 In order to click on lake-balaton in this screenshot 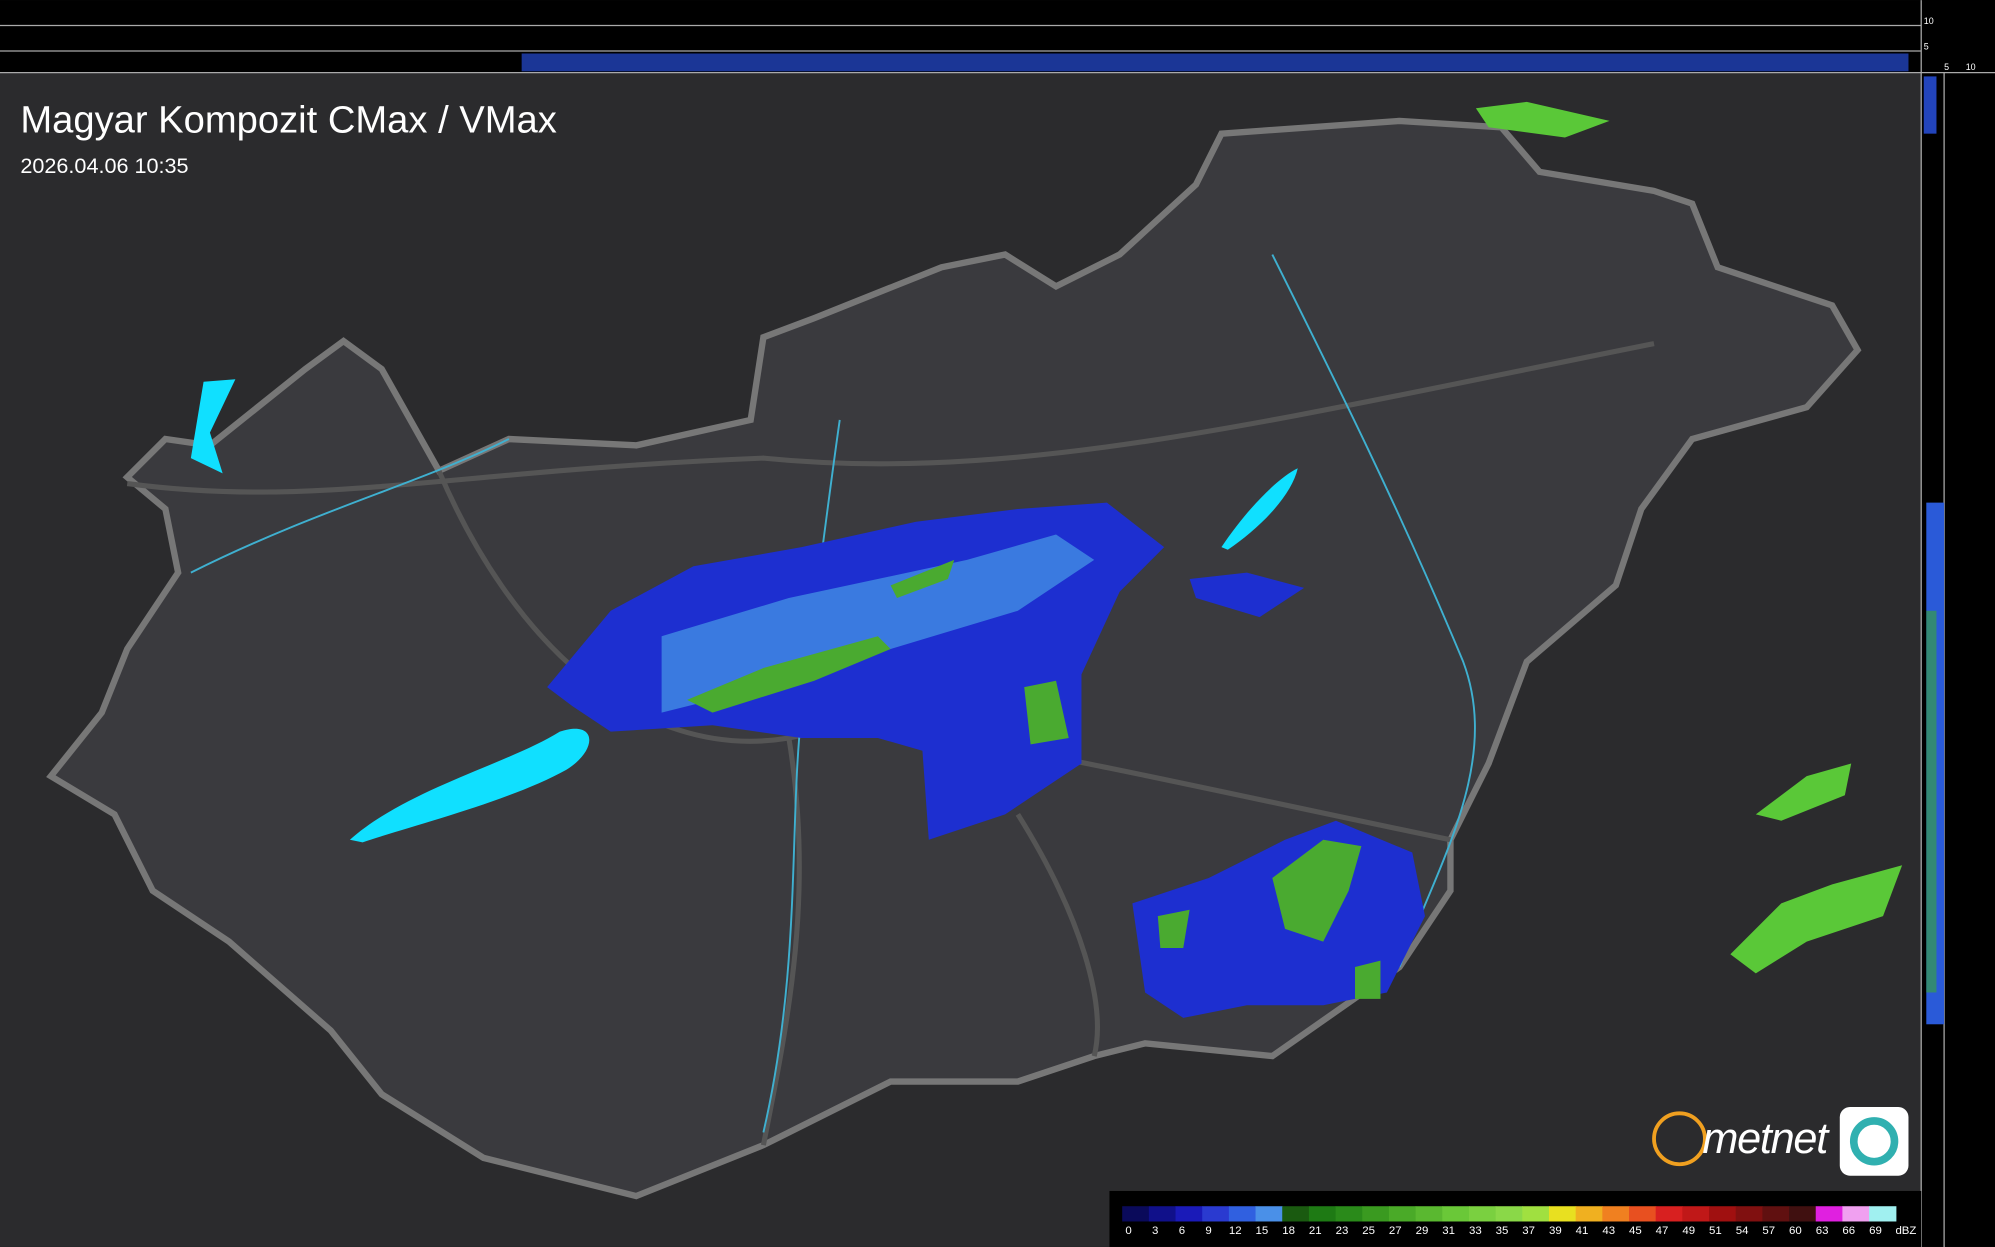, I will do `click(469, 785)`.